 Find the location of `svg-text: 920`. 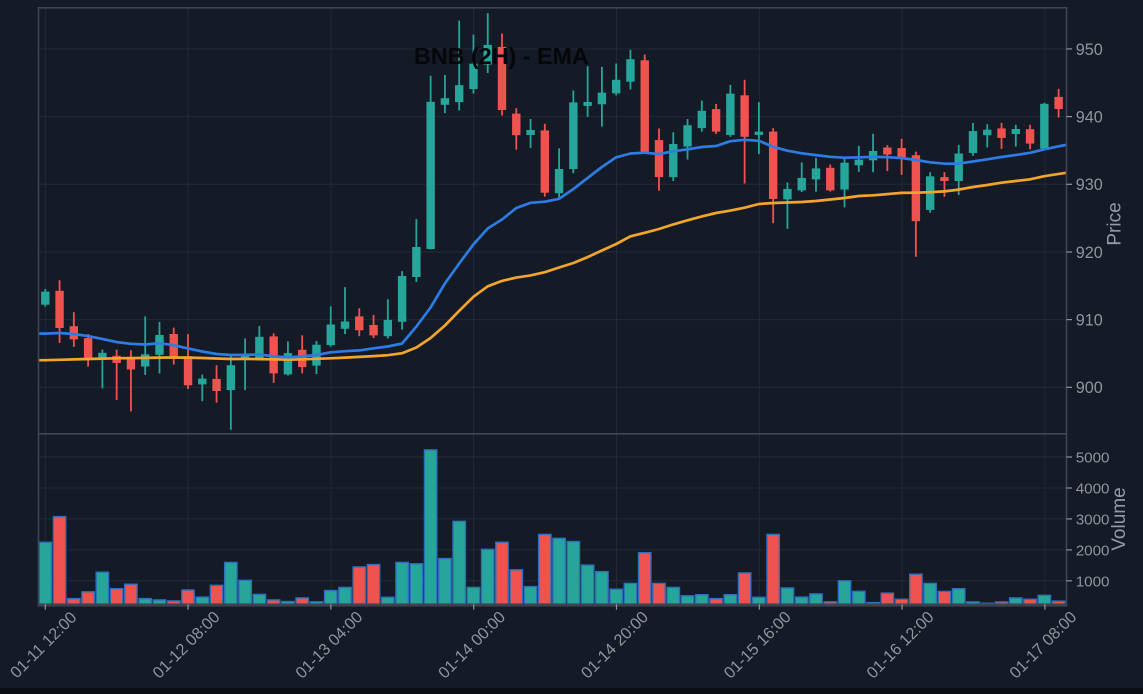

svg-text: 920 is located at coordinates (1089, 253).